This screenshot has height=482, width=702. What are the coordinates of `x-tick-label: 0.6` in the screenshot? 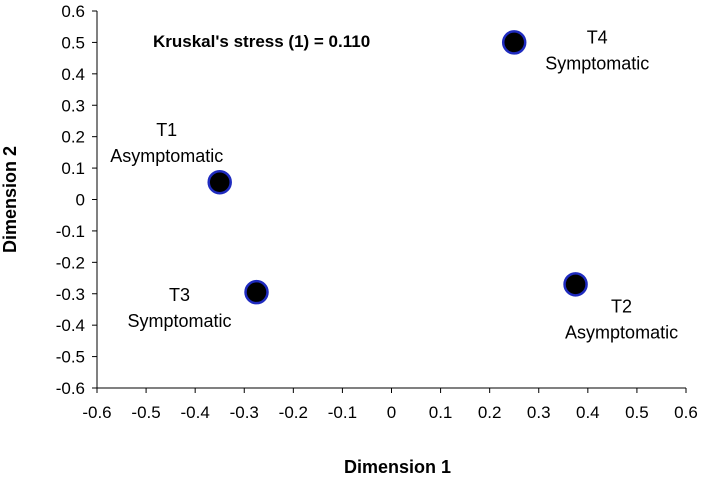 It's located at (686, 412).